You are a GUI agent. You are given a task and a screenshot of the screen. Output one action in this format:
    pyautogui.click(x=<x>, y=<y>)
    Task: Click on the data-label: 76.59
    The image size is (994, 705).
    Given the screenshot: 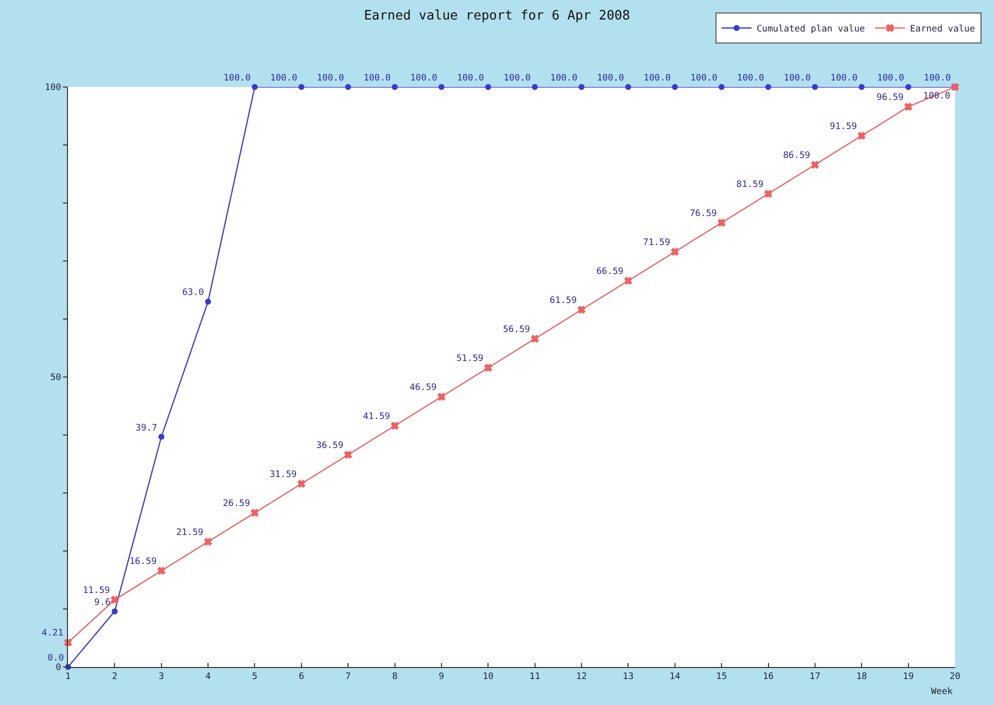 What is the action you would take?
    pyautogui.click(x=703, y=213)
    